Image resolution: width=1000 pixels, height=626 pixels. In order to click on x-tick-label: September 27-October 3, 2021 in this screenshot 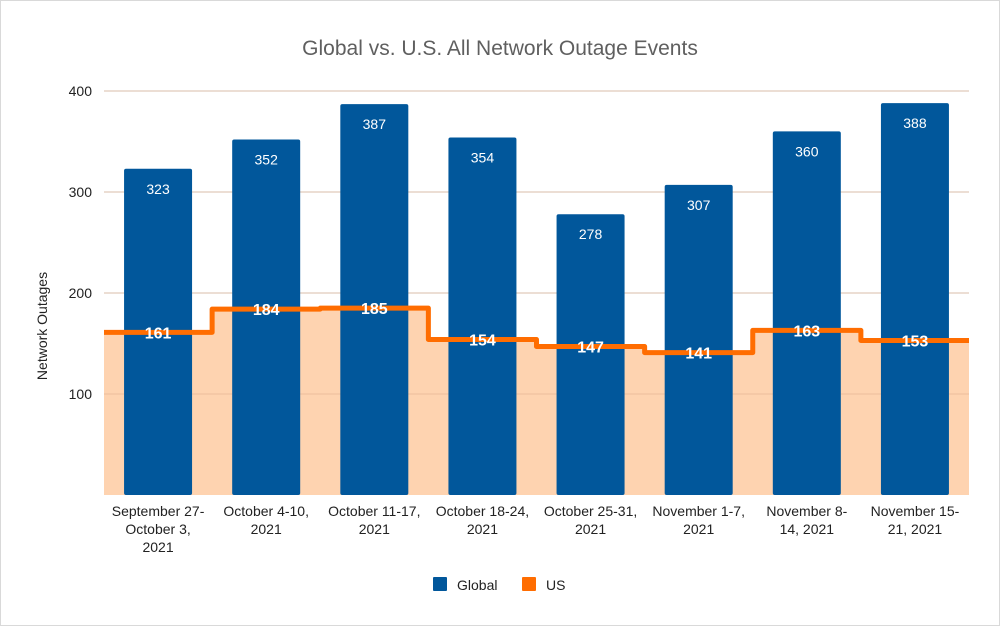, I will do `click(158, 529)`.